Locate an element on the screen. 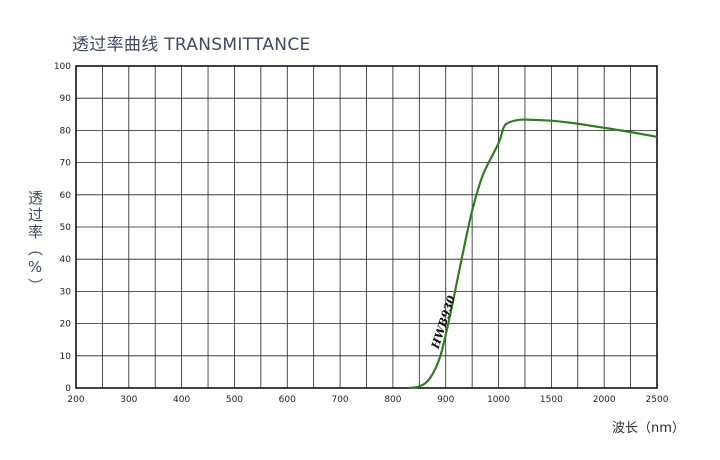 This screenshot has height=460, width=720. y-tick-label: 30 is located at coordinates (66, 292).